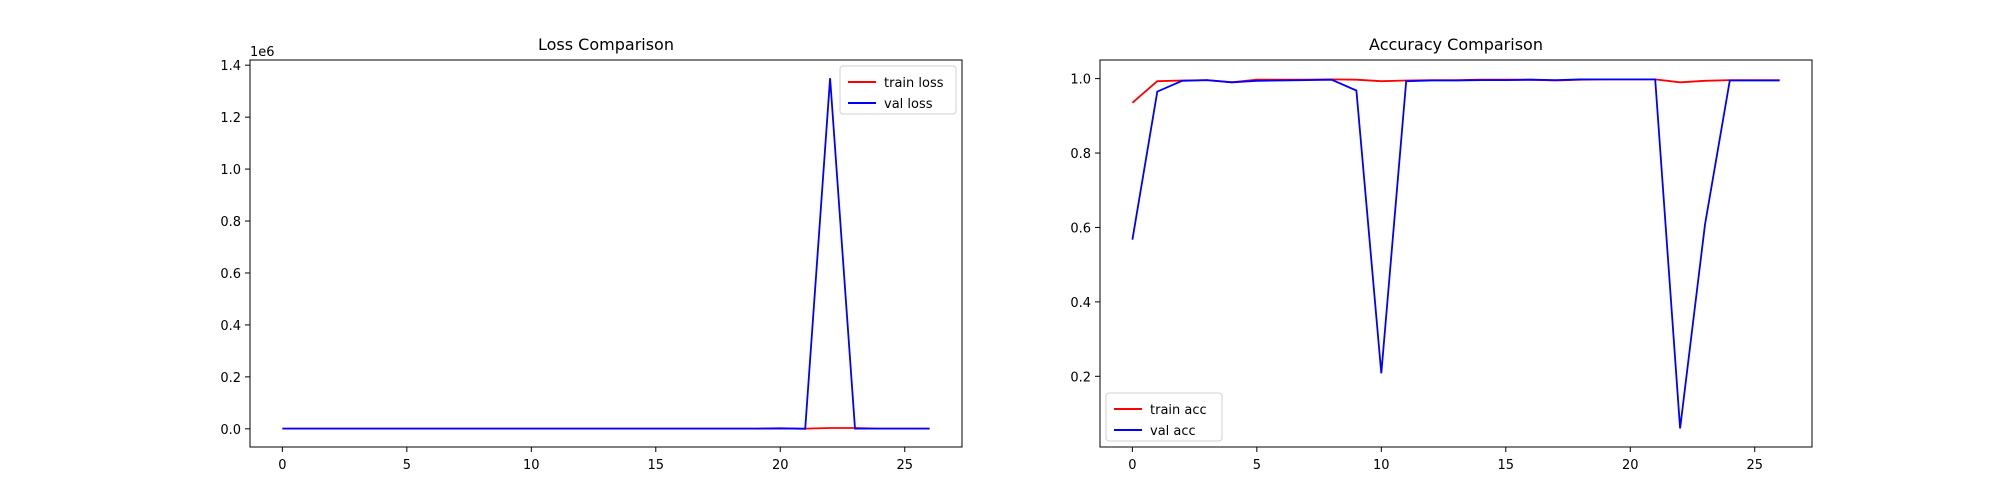 This screenshot has height=500, width=2000. What do you see at coordinates (407, 465) in the screenshot?
I see `loss-chart-x-tick-label: 5` at bounding box center [407, 465].